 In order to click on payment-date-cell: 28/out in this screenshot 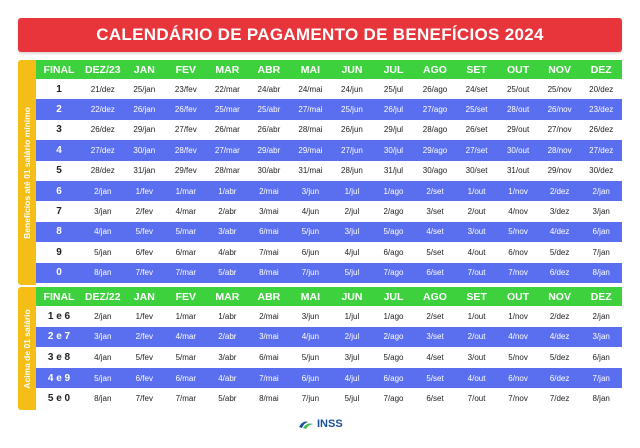, I will do `click(518, 109)`.